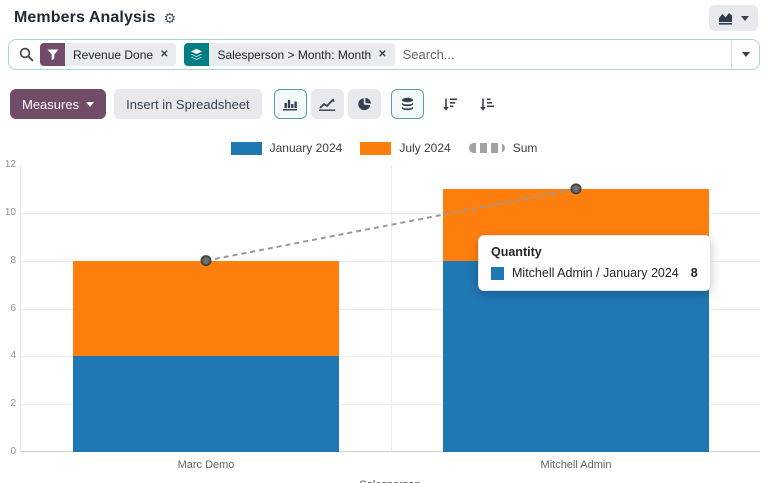 The height and width of the screenshot is (483, 768). I want to click on legend-item-july-2024: July 2024, so click(405, 148).